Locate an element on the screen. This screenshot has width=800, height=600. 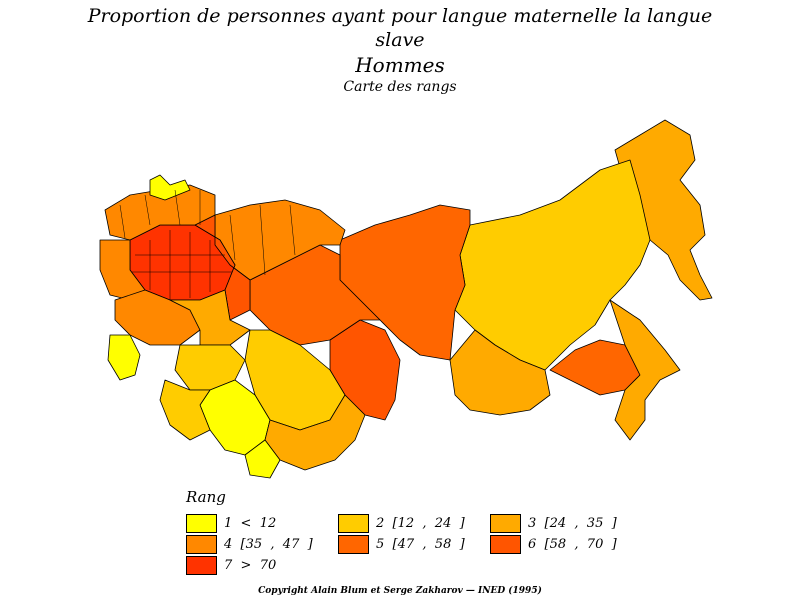
legend-label: 1 < 12 is located at coordinates (250, 523).